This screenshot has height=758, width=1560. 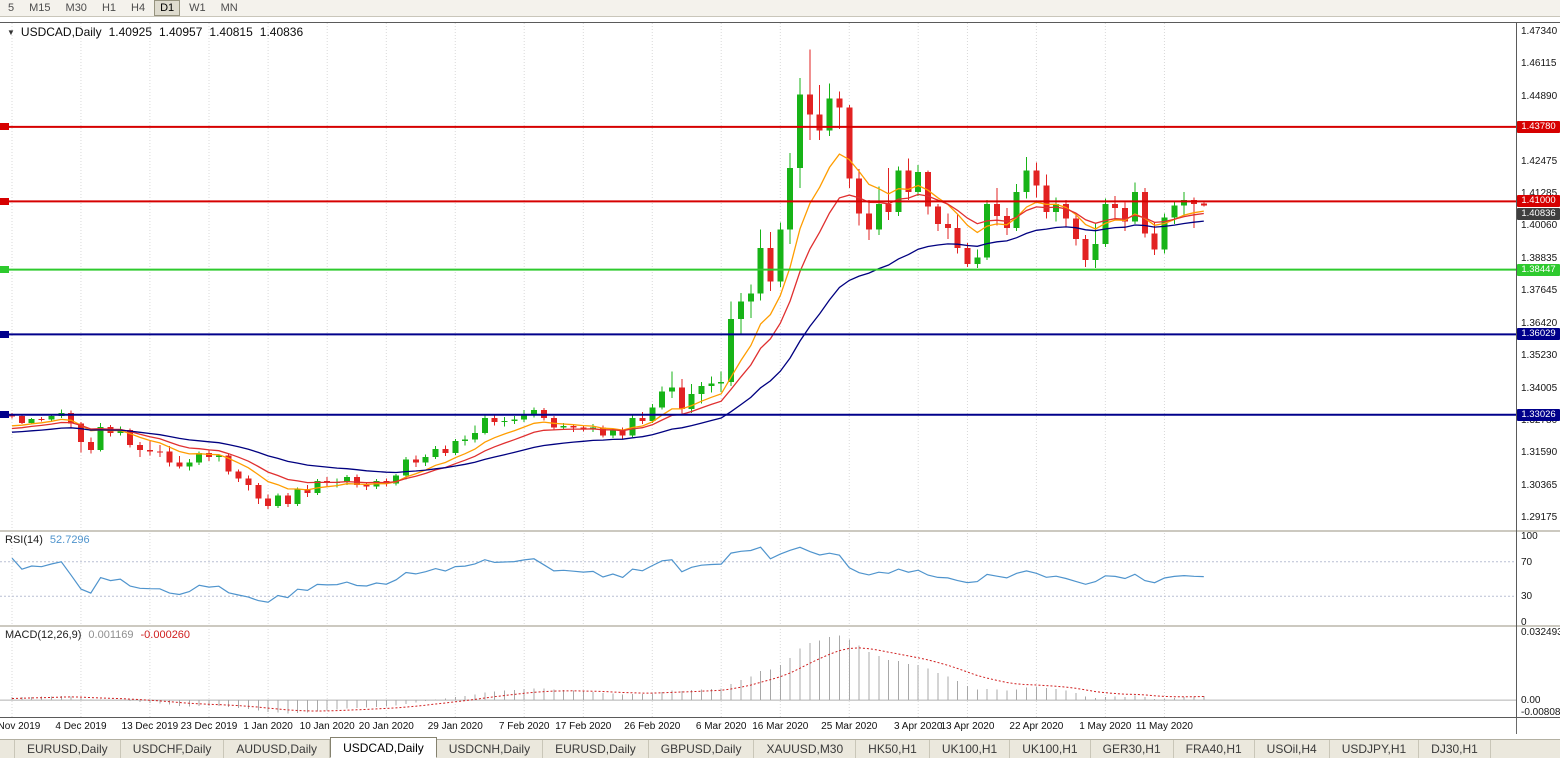 I want to click on symbol-dropdown-icon: ▼, so click(x=11, y=32).